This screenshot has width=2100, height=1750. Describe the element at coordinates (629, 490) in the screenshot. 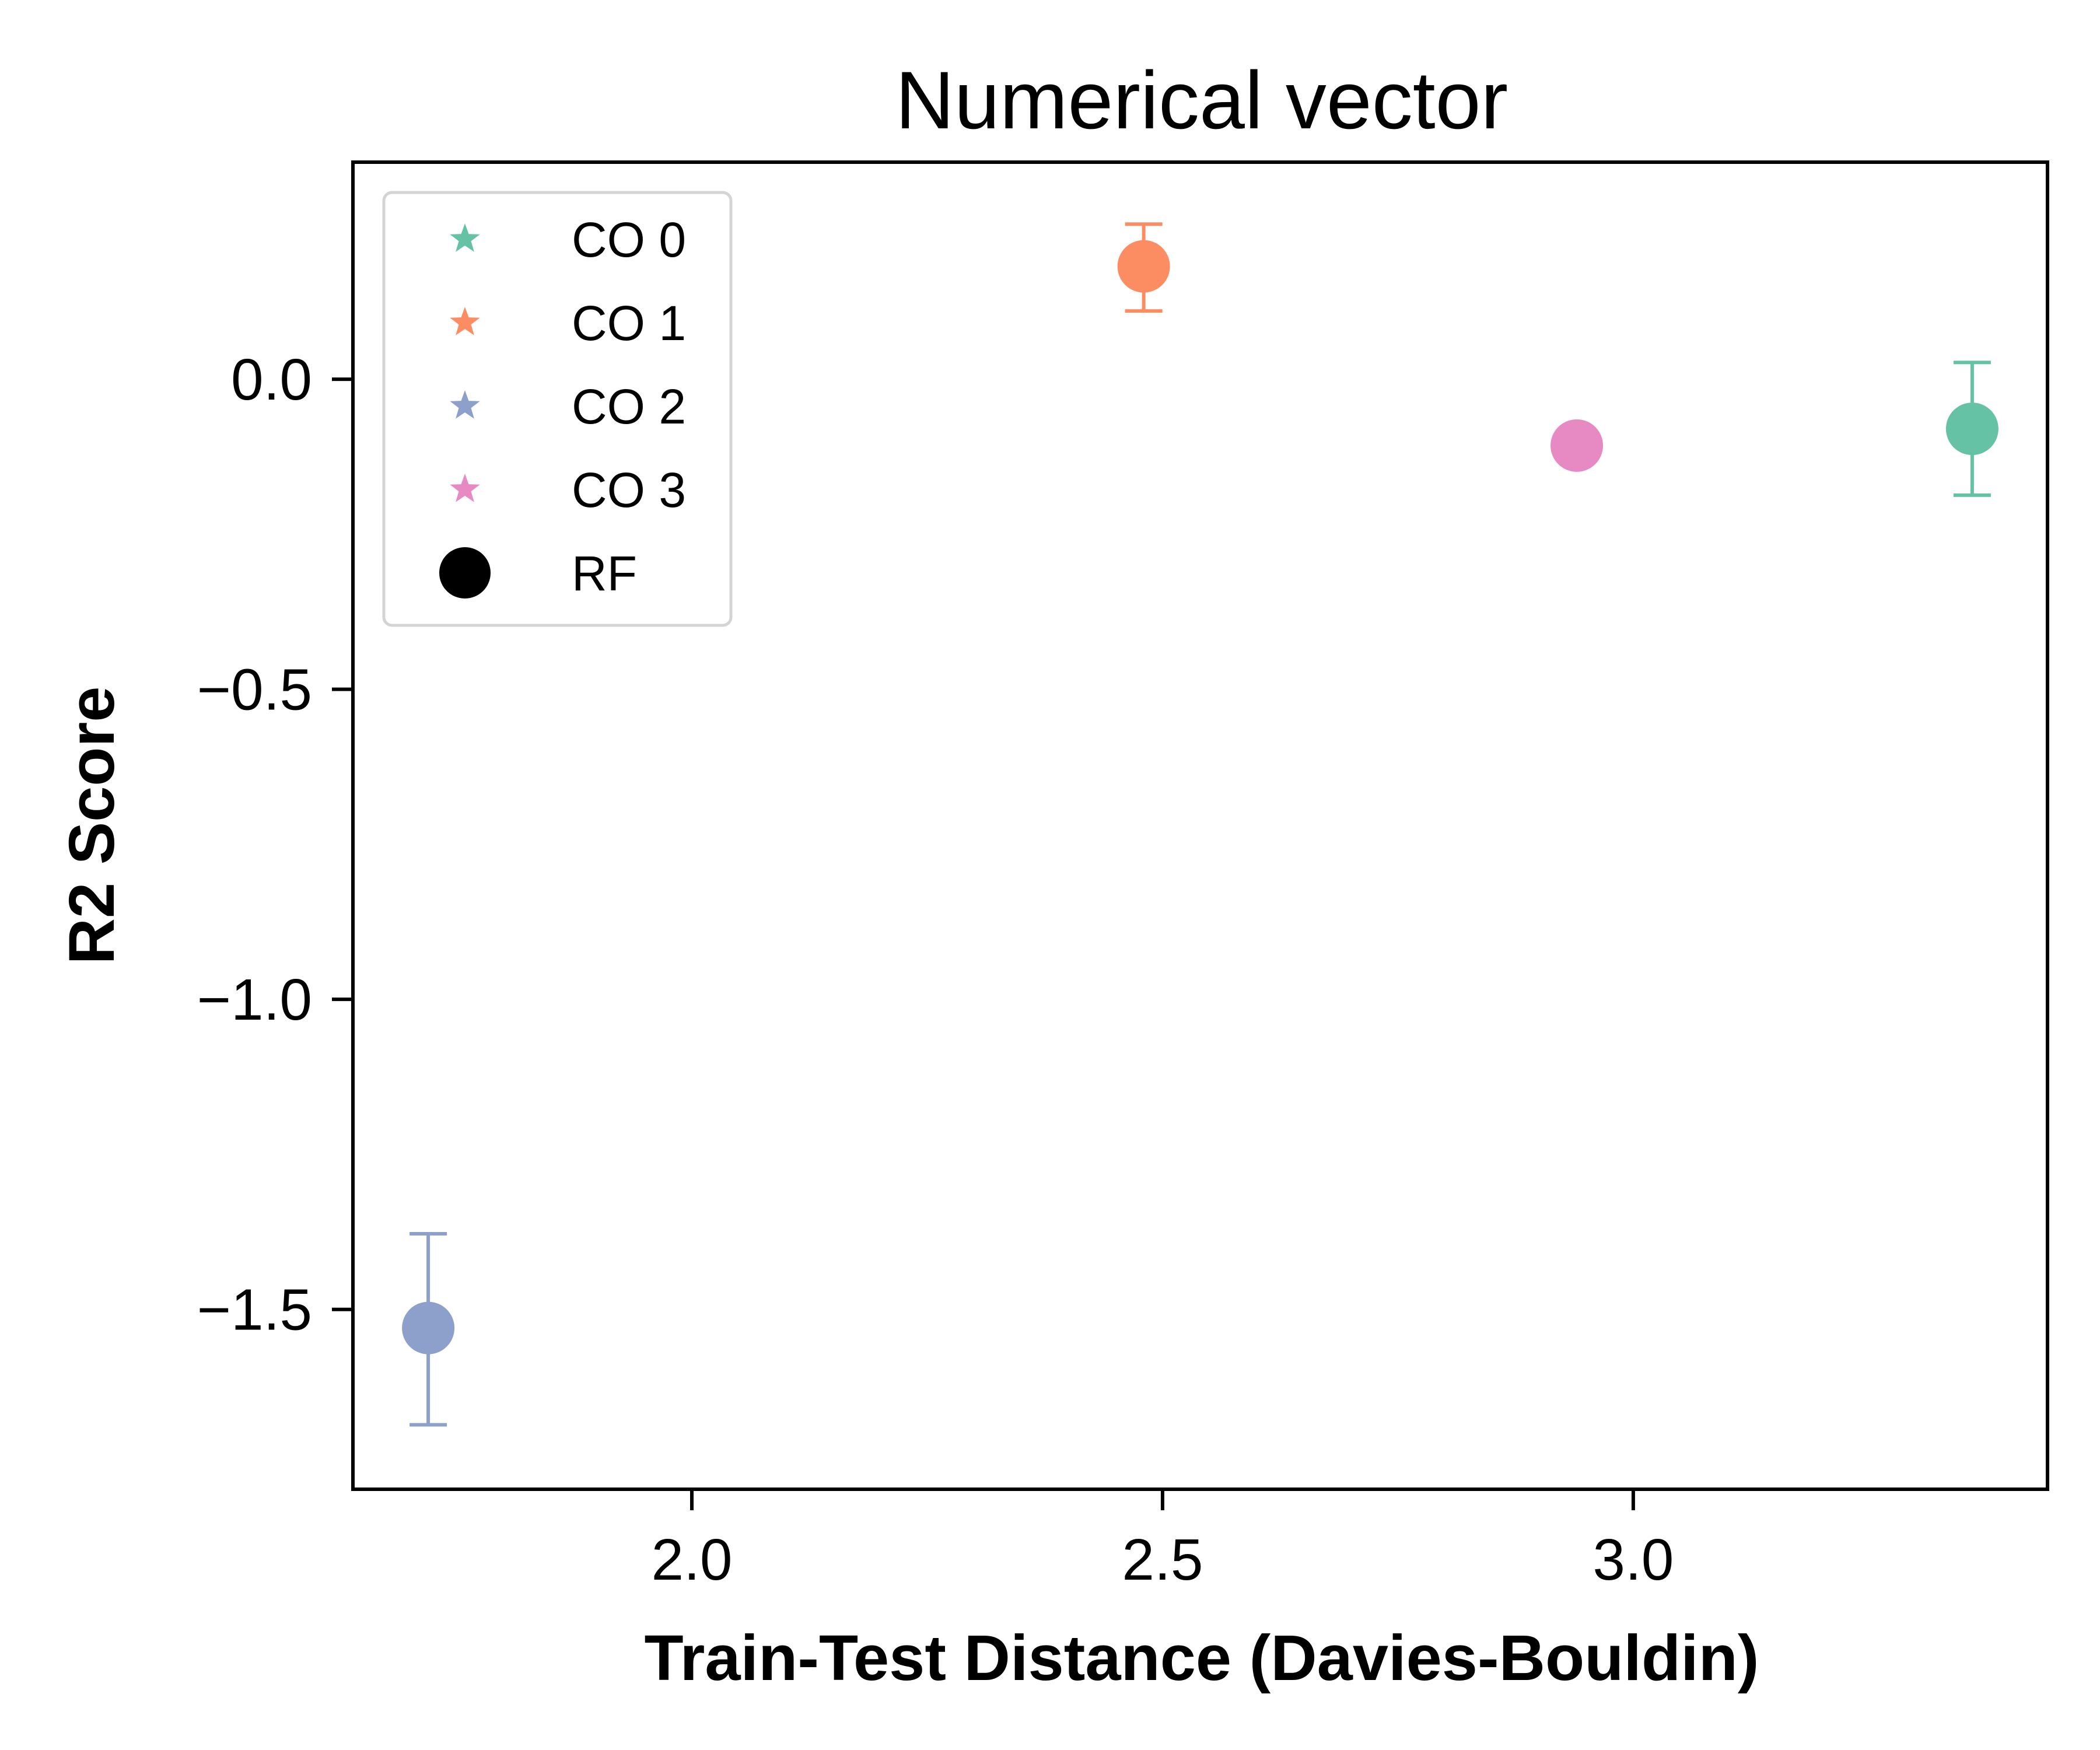

I see `legend-label: CO 3` at that location.